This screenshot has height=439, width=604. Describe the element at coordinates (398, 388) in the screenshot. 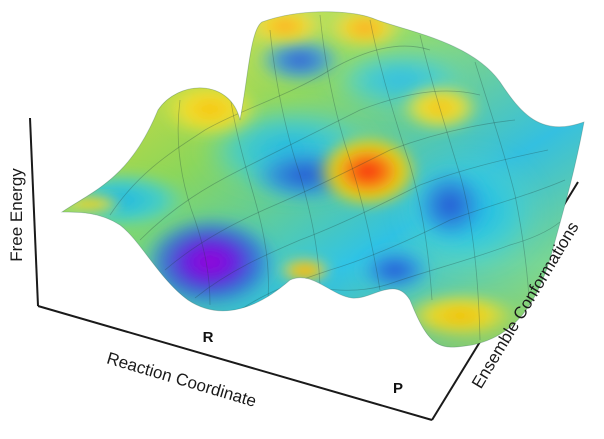

I see `product-marker: P` at that location.